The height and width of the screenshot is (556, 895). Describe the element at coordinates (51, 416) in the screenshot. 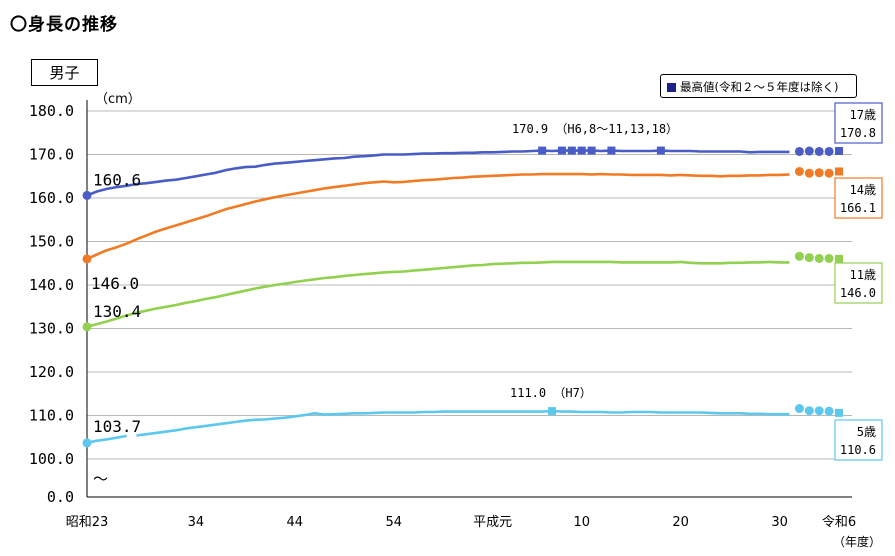

I see `y-tick-label: 110.0` at that location.